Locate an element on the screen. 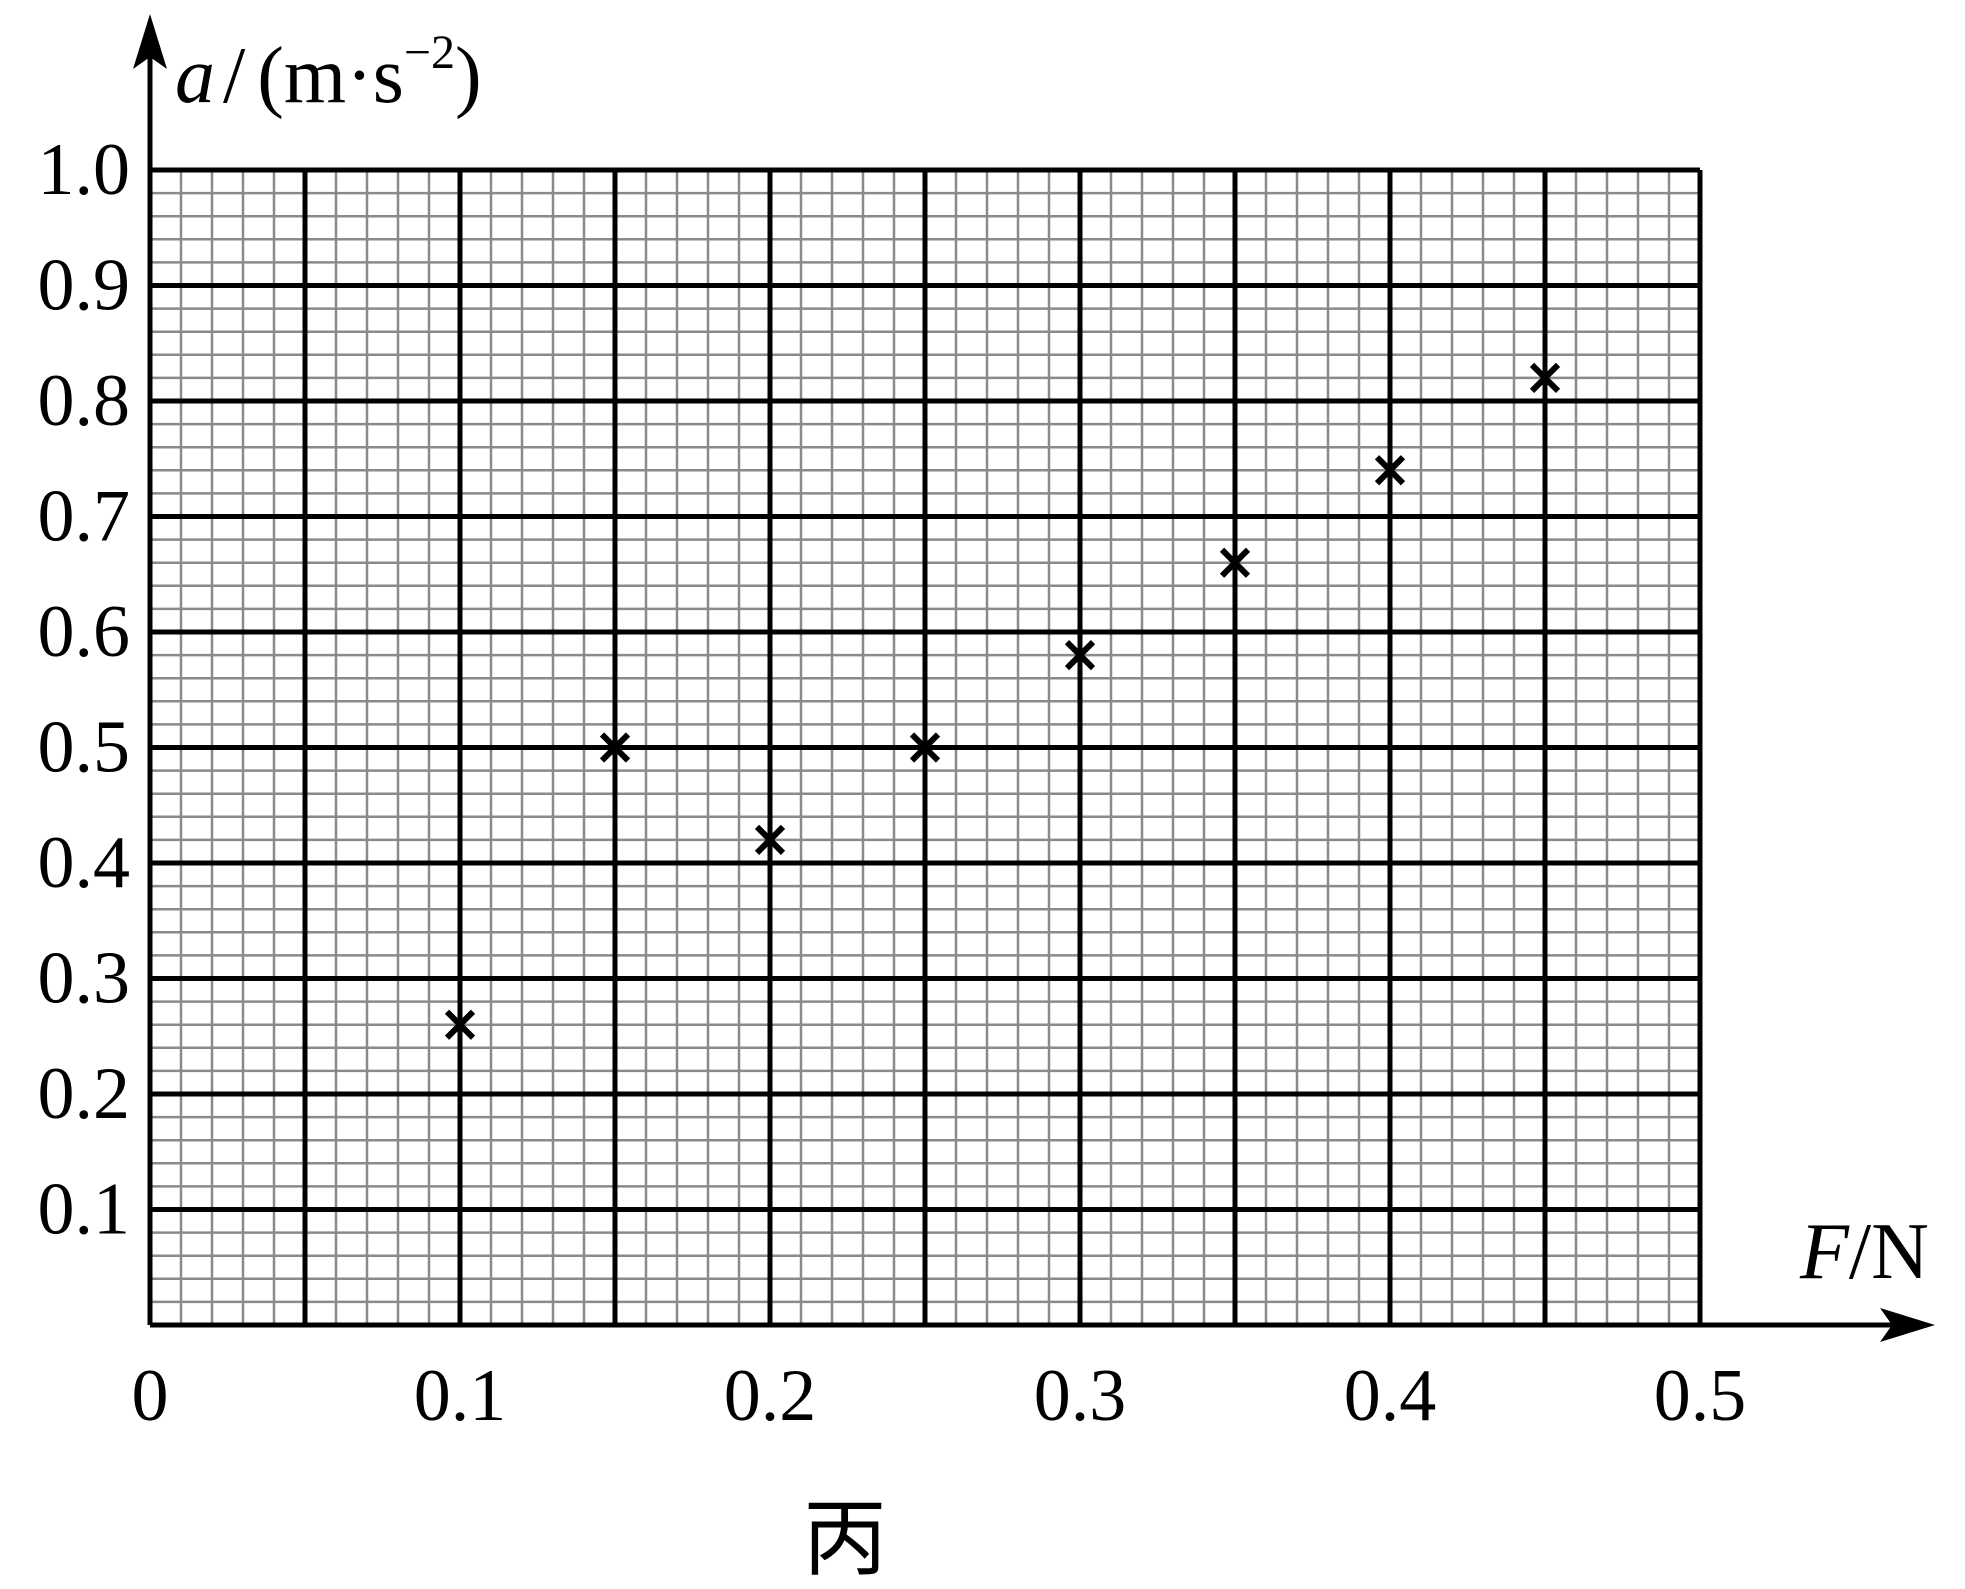 This screenshot has width=1965, height=1589. y-tick-label: 0.3 is located at coordinates (84, 979).